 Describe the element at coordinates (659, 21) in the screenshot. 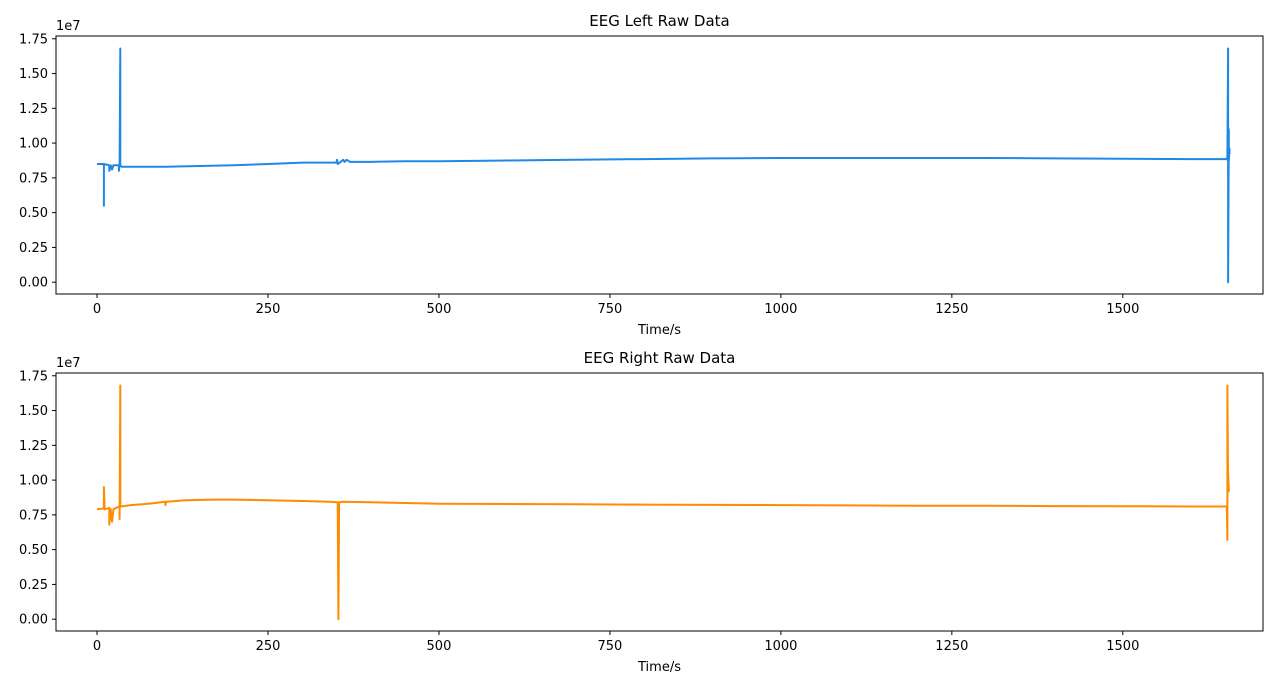

I see `chart-title: EEG Left Raw Data` at that location.